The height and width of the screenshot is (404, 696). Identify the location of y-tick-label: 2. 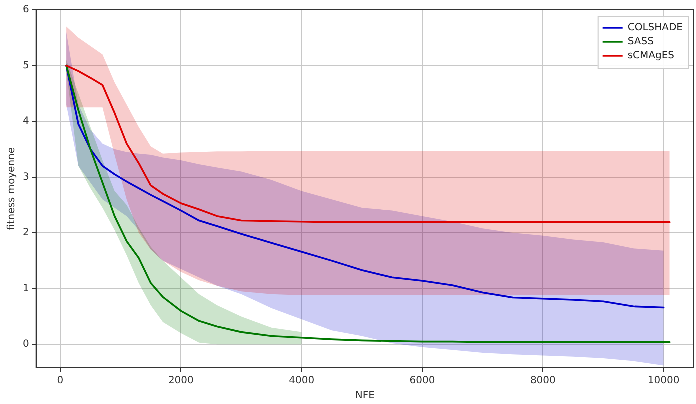
(26, 233).